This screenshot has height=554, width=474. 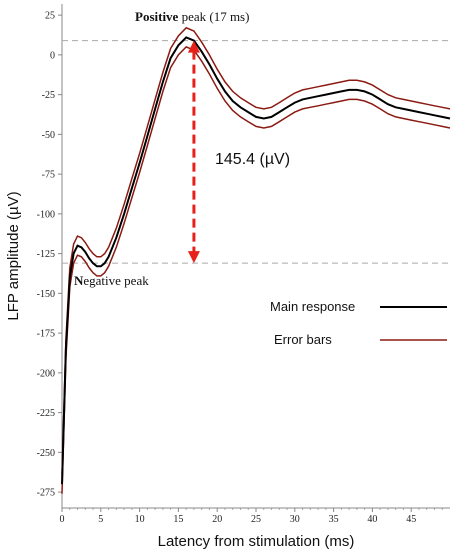 I want to click on negative-peak-label-rest: egative peak, so click(x=116, y=280).